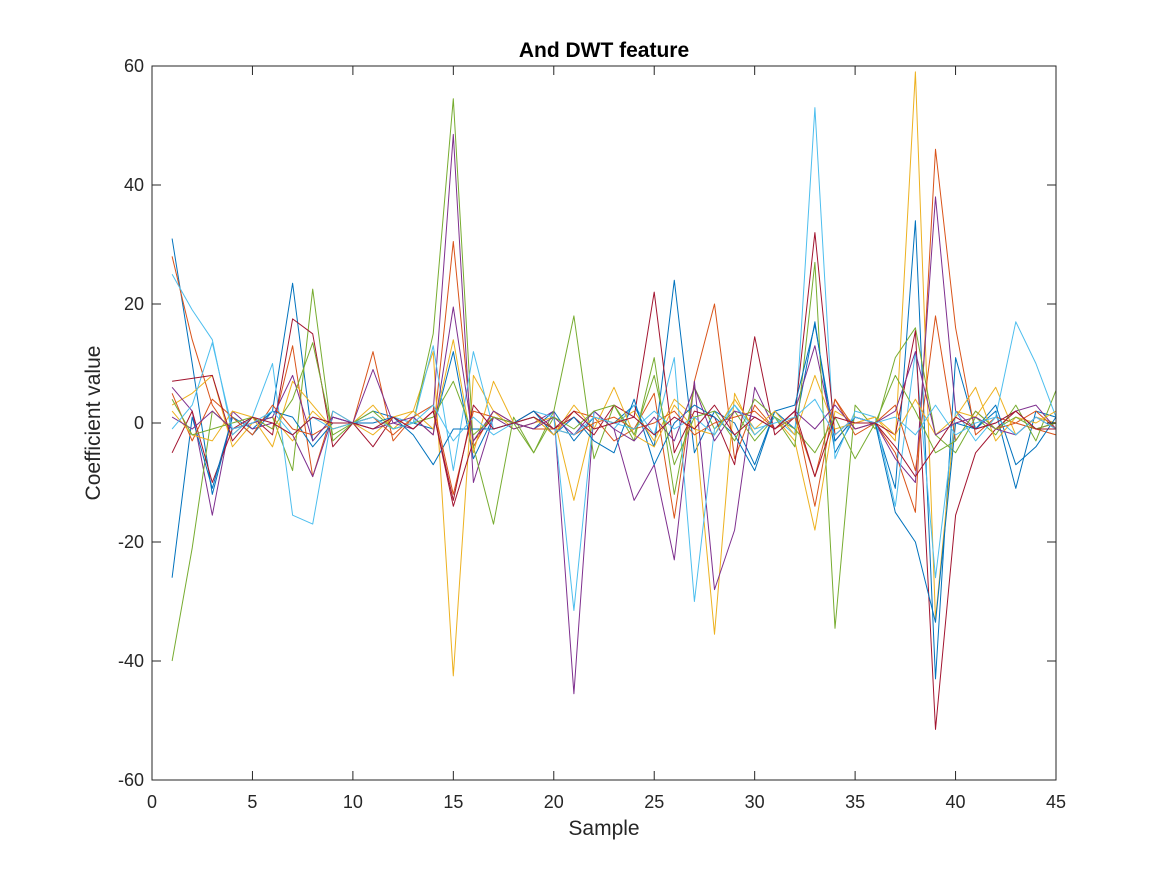 The height and width of the screenshot is (875, 1167). What do you see at coordinates (353, 802) in the screenshot?
I see `x-tick-label: 10` at bounding box center [353, 802].